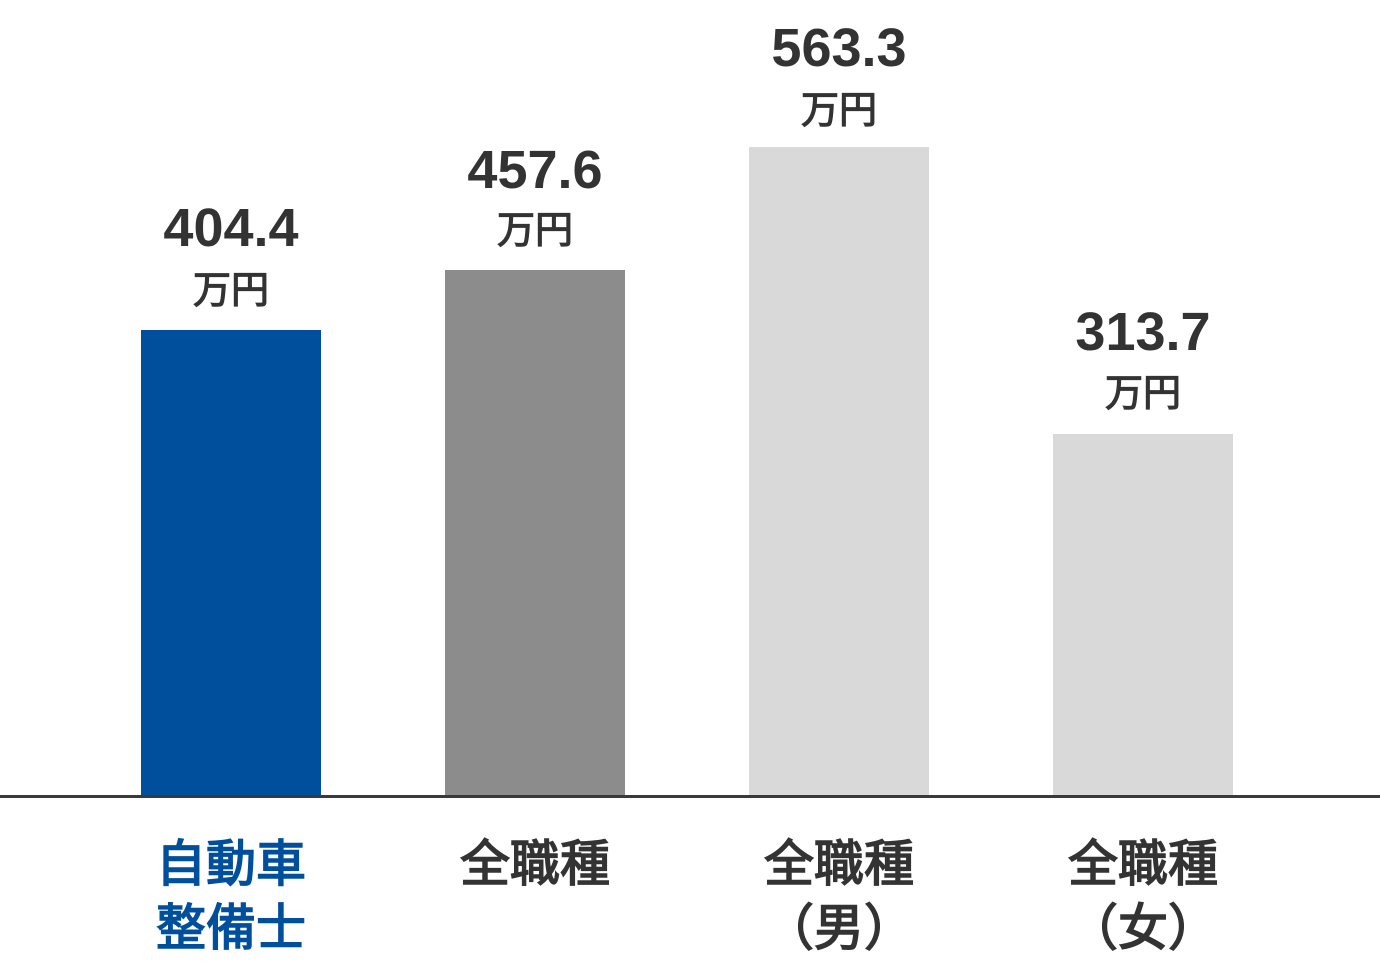 Image resolution: width=1380 pixels, height=970 pixels. Describe the element at coordinates (231, 563) in the screenshot. I see `bar-auto-mechanic` at that location.